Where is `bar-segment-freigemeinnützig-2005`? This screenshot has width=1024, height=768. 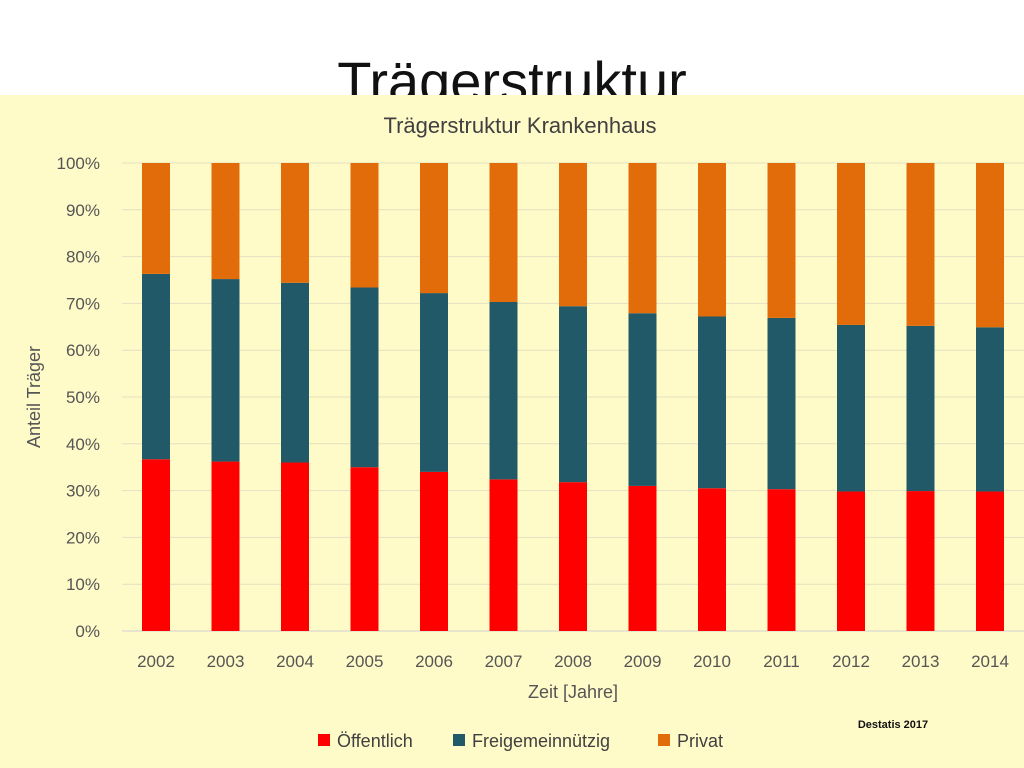
bar-segment-freigemeinnützig-2005 is located at coordinates (364, 377).